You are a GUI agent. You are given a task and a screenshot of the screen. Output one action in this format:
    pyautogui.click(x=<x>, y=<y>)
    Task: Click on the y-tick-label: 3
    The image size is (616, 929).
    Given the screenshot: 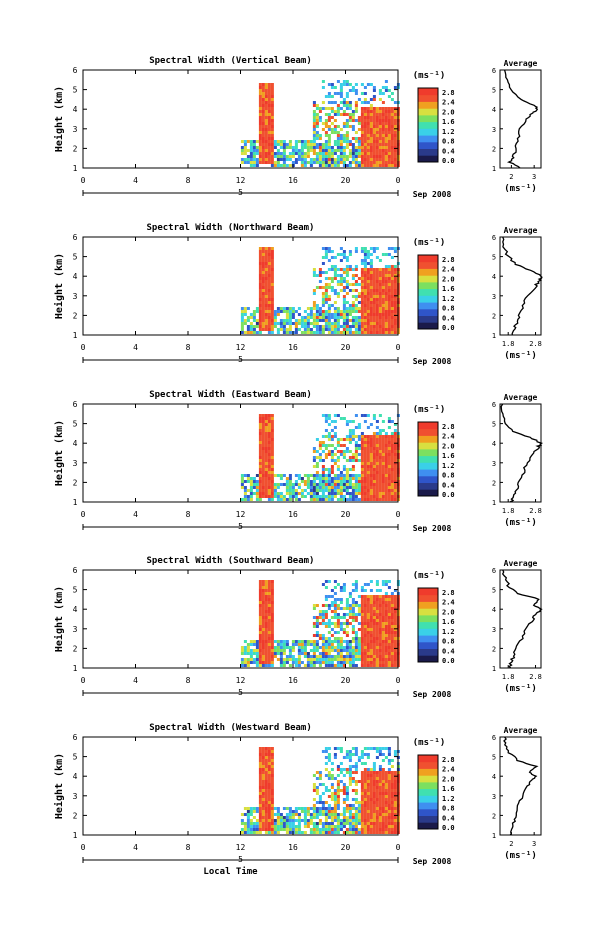 What is the action you would take?
    pyautogui.click(x=75, y=629)
    